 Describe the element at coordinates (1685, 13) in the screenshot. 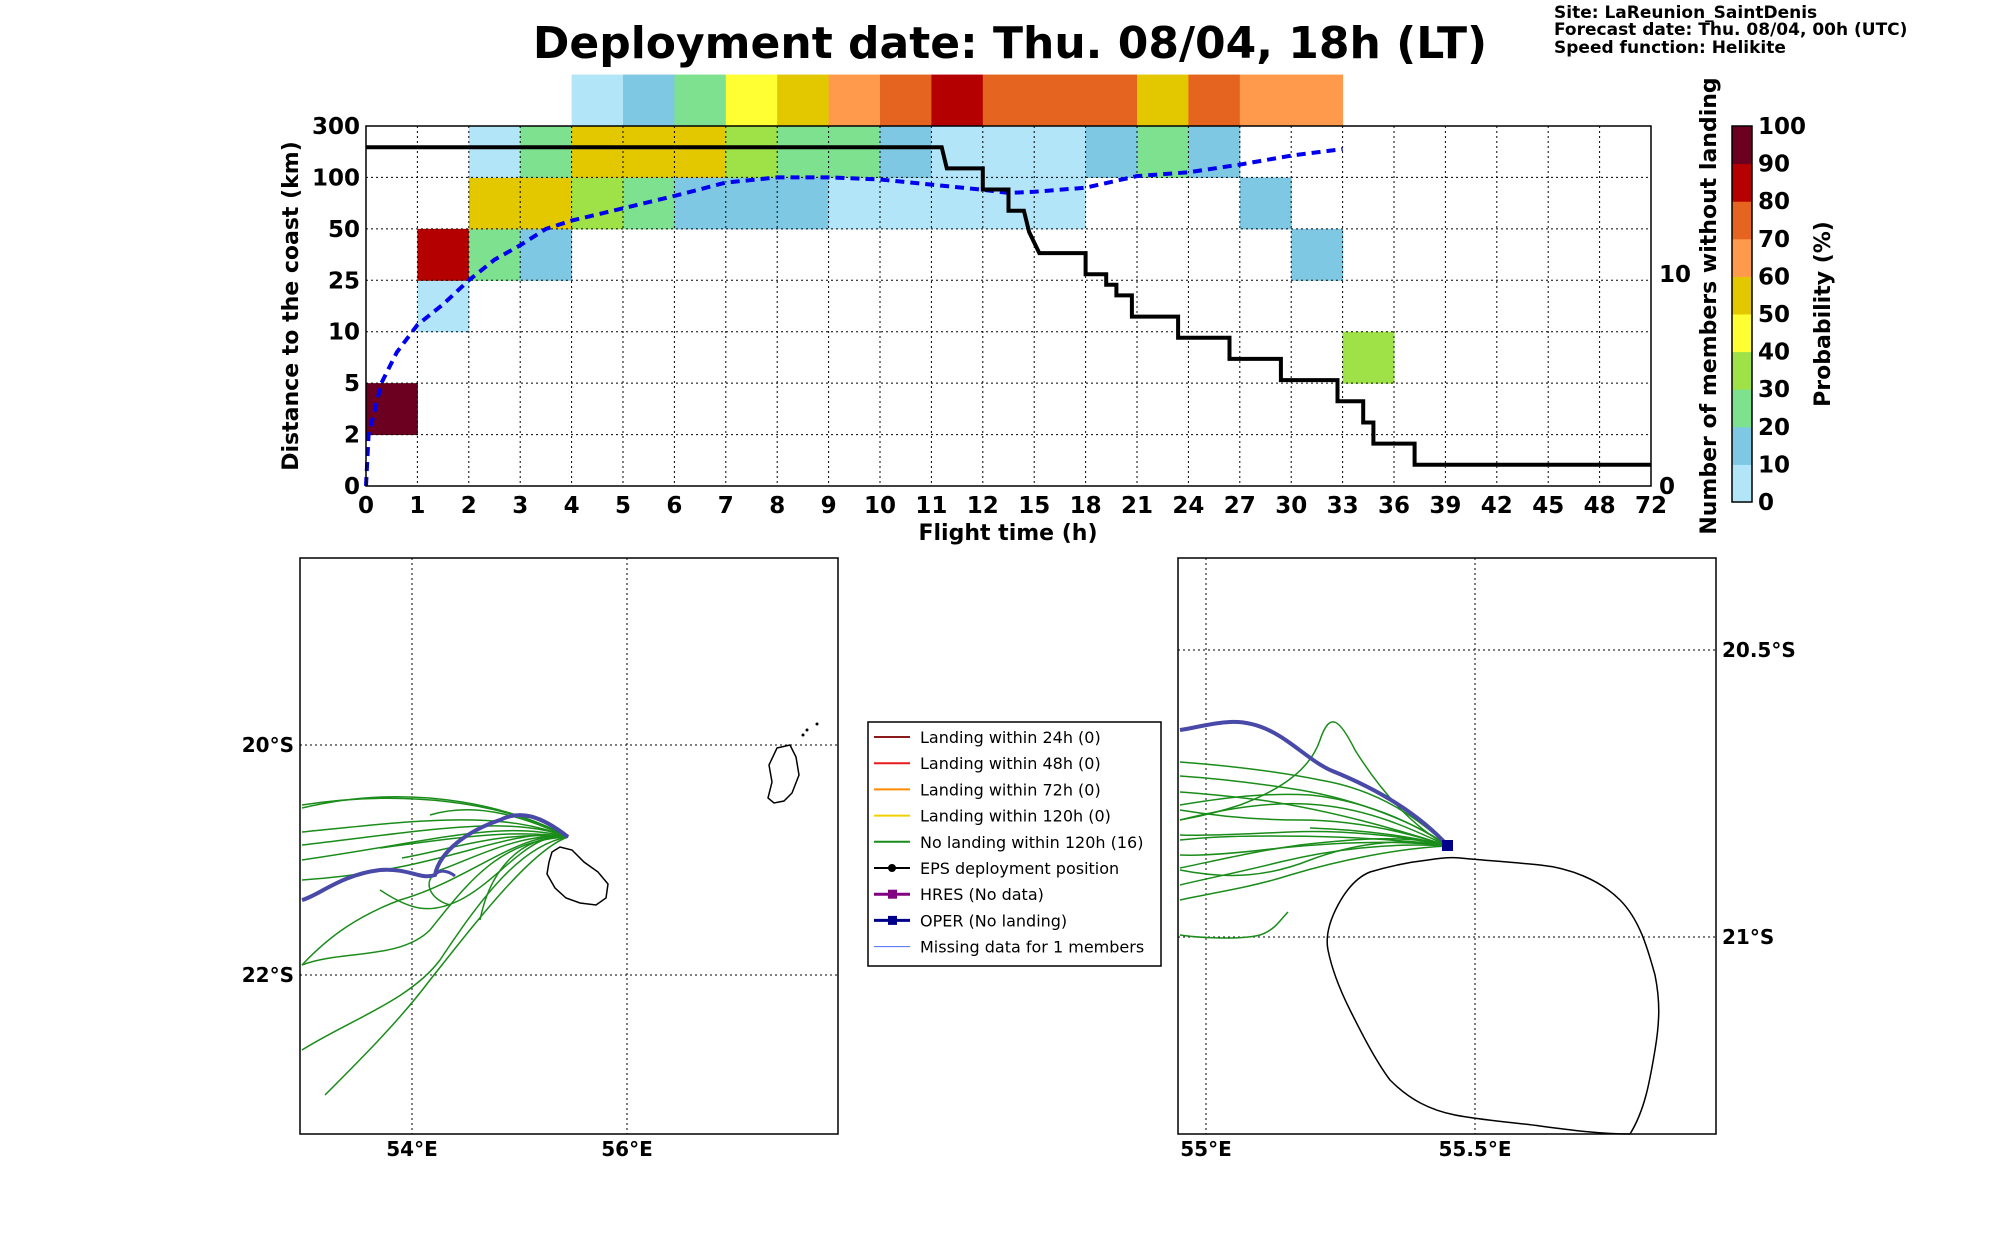

I see `site-label: Site: LaReunion_SaintDenis` at that location.